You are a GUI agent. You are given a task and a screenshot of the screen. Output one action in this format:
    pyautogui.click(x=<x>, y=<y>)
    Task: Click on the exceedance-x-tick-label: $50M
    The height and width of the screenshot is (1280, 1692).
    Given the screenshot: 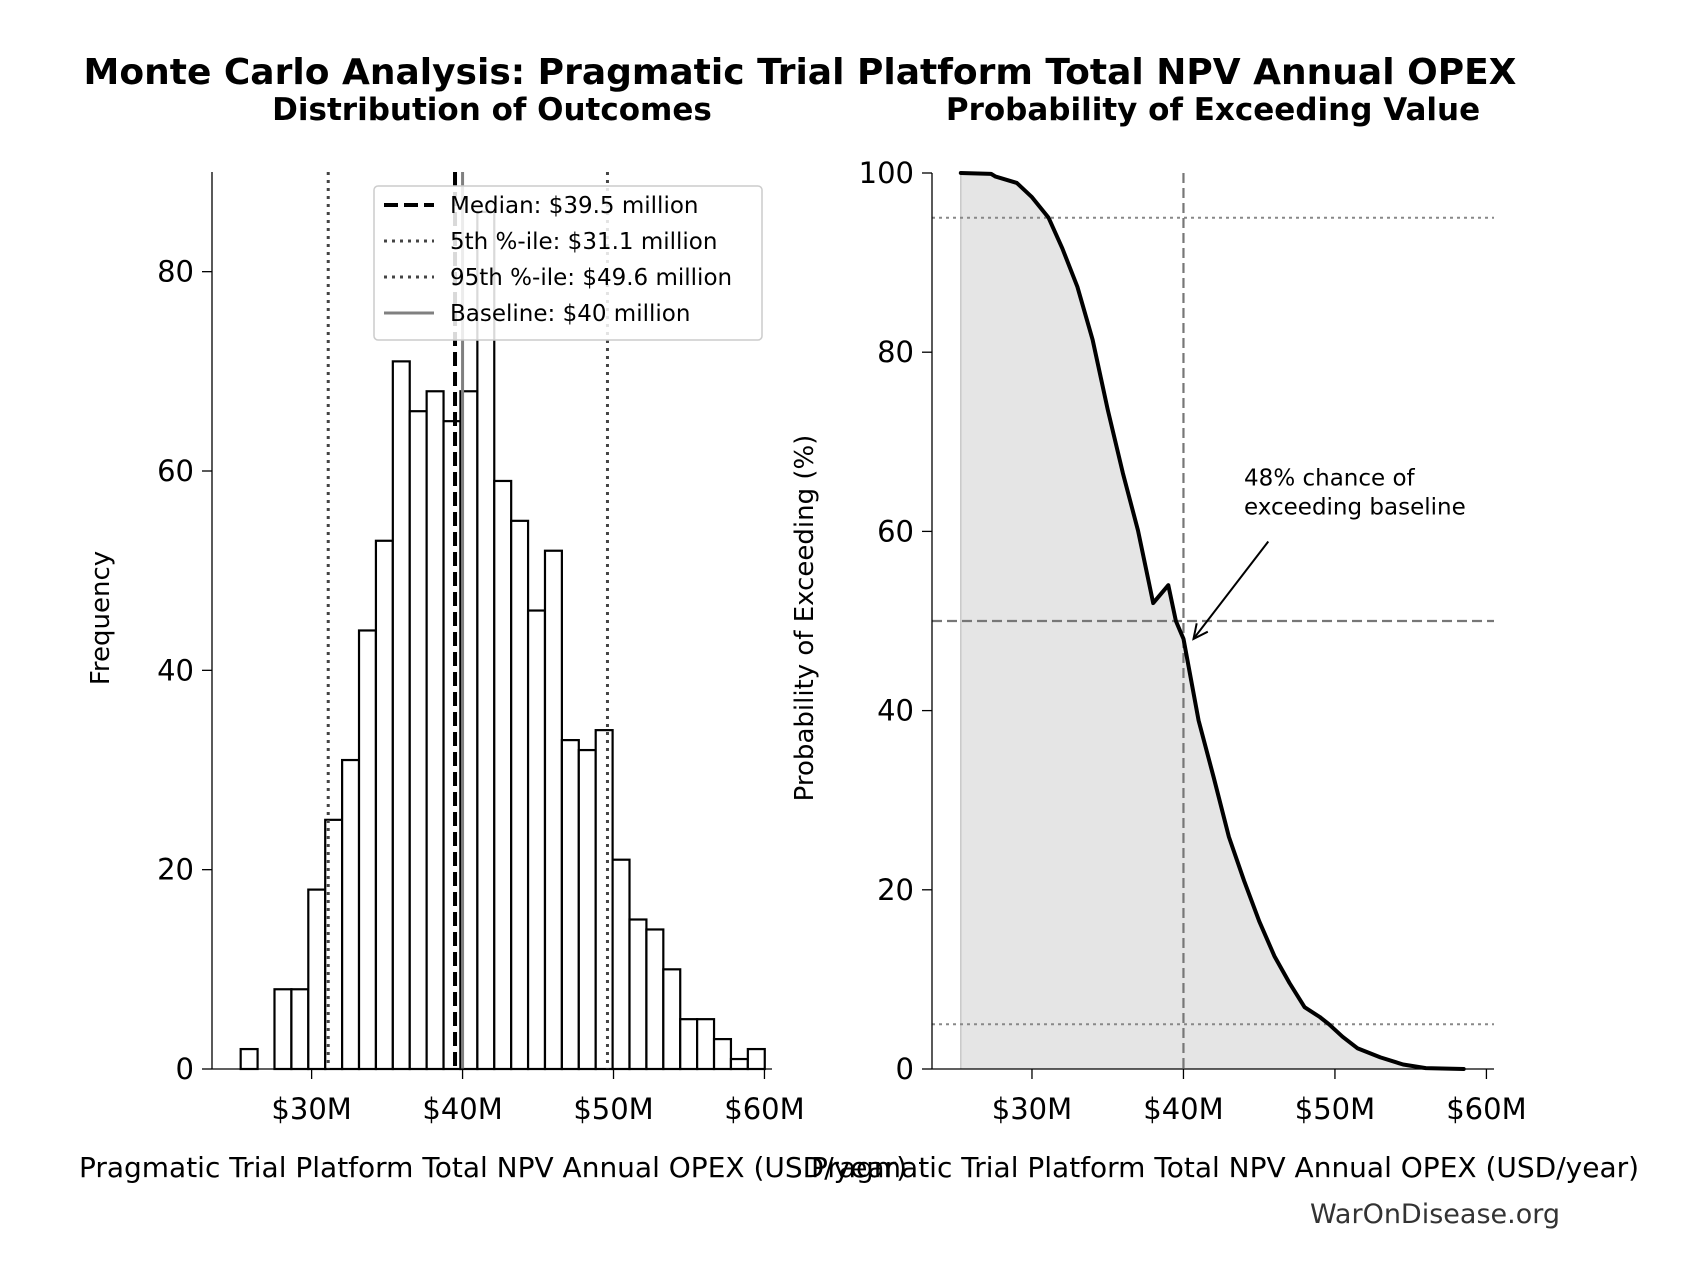 What is the action you would take?
    pyautogui.click(x=1335, y=1109)
    